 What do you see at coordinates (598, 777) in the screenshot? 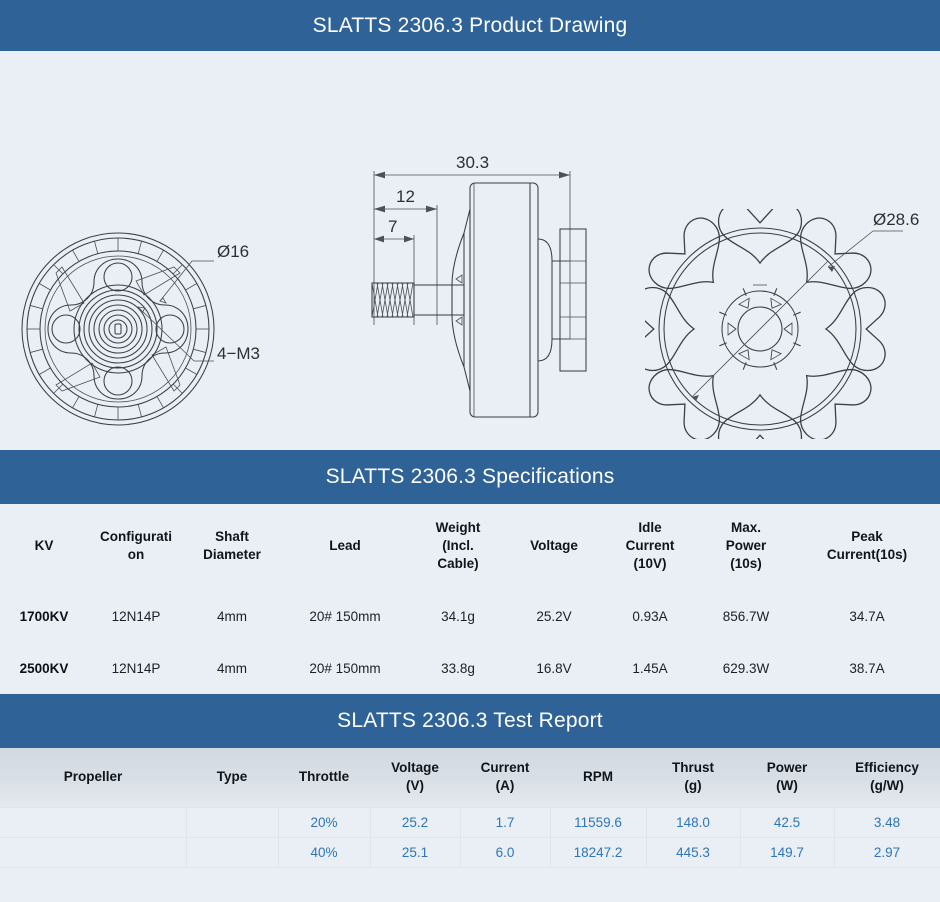
I see `report-col-rpm: RPM` at bounding box center [598, 777].